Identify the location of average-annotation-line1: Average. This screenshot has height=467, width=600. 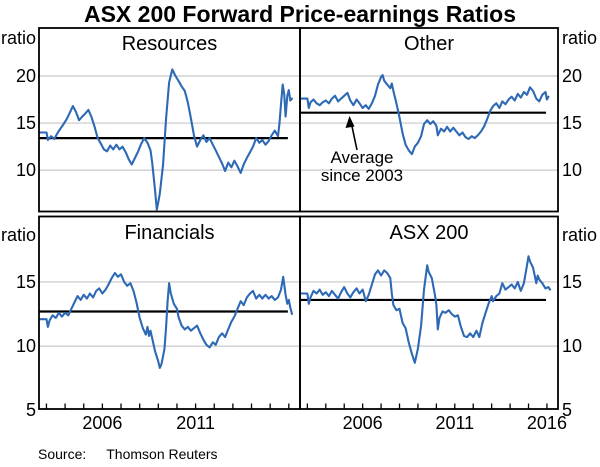
(362, 157).